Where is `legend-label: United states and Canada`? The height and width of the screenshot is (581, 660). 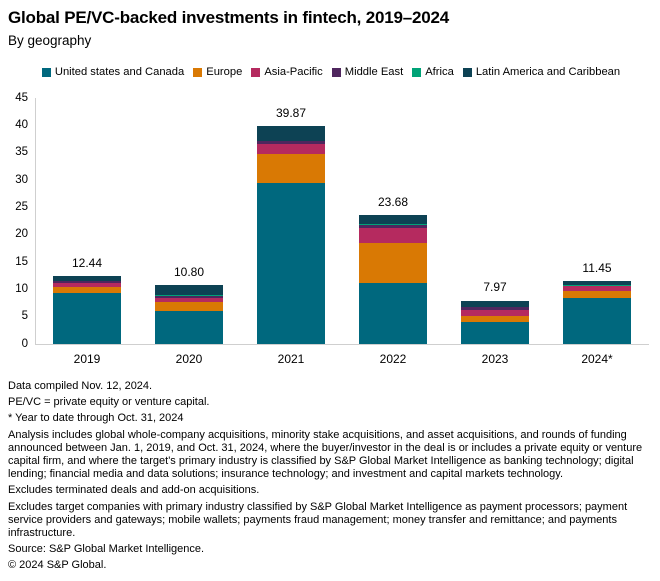 legend-label: United states and Canada is located at coordinates (119, 72).